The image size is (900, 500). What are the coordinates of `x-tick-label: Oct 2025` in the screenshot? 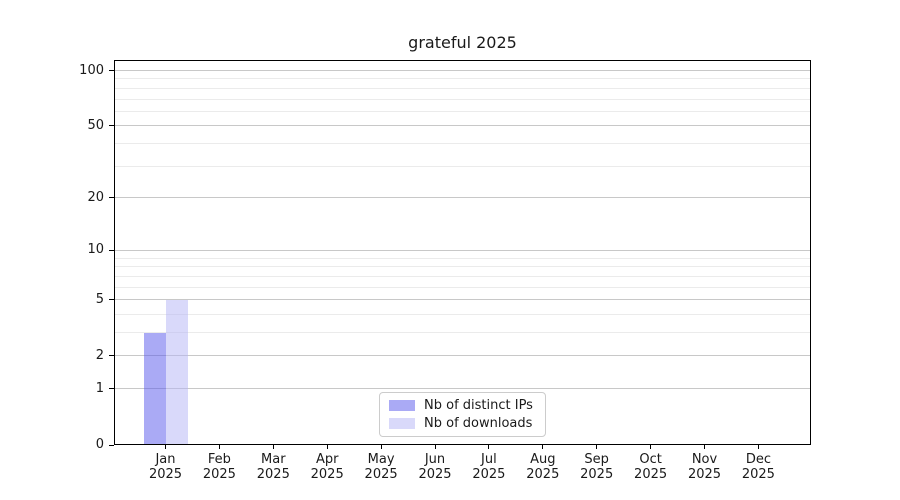 It's located at (651, 467).